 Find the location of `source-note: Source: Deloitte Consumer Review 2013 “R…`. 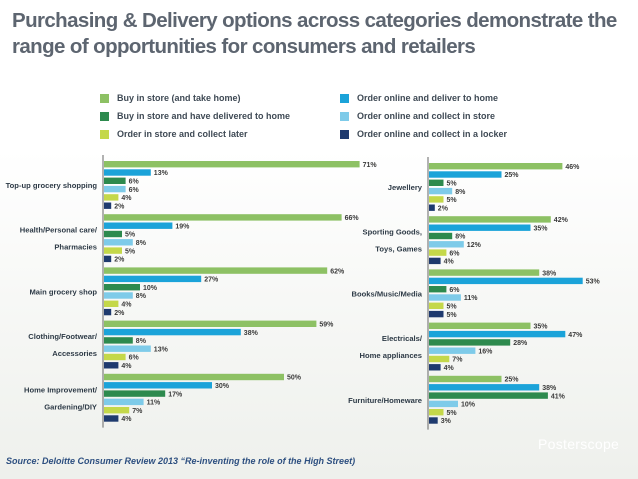

source-note: Source: Deloitte Consumer Review 2013 “R… is located at coordinates (181, 461).